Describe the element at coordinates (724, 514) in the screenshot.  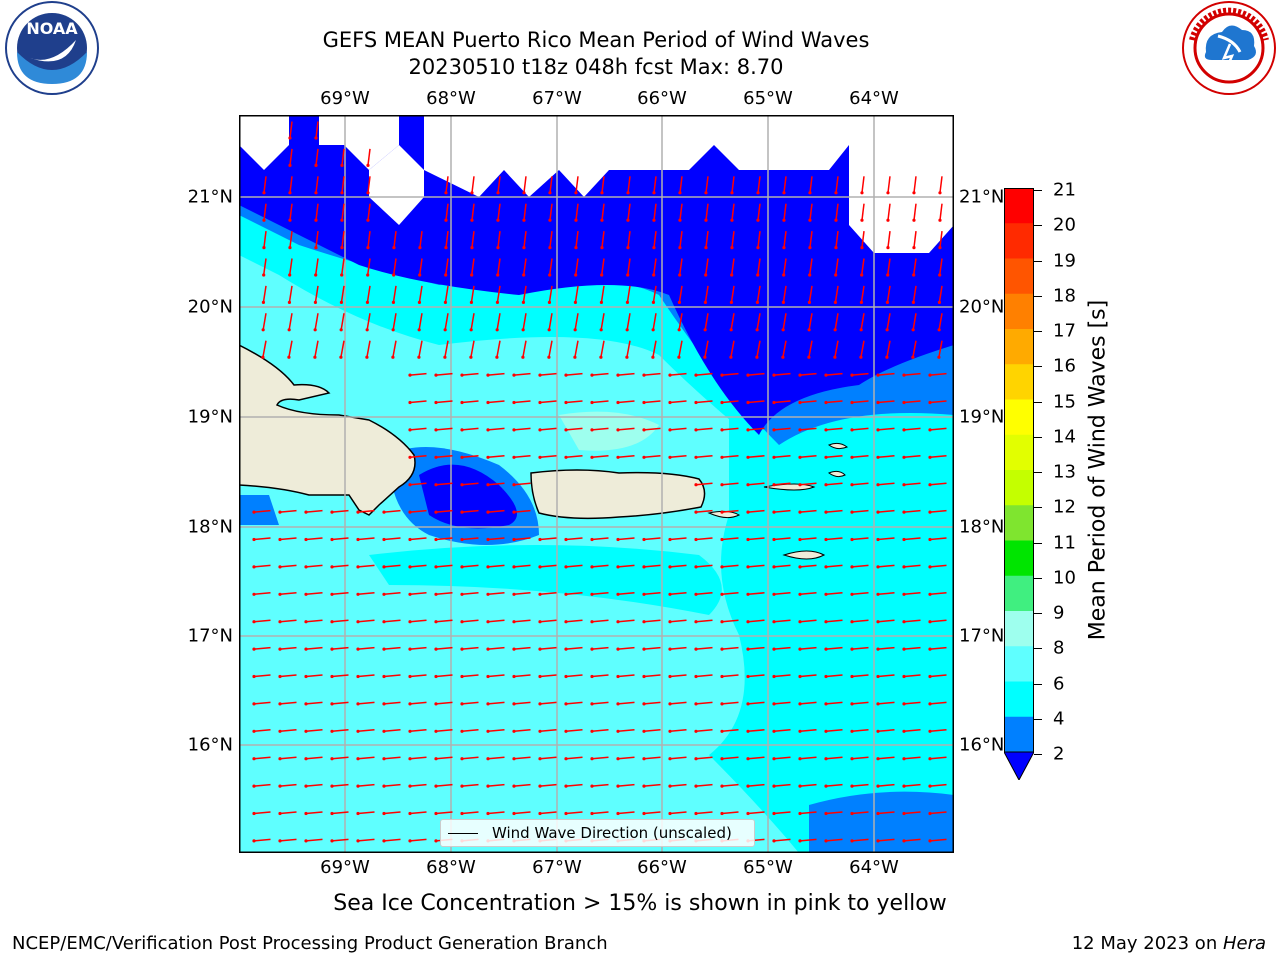
I see `vieques-island` at that location.